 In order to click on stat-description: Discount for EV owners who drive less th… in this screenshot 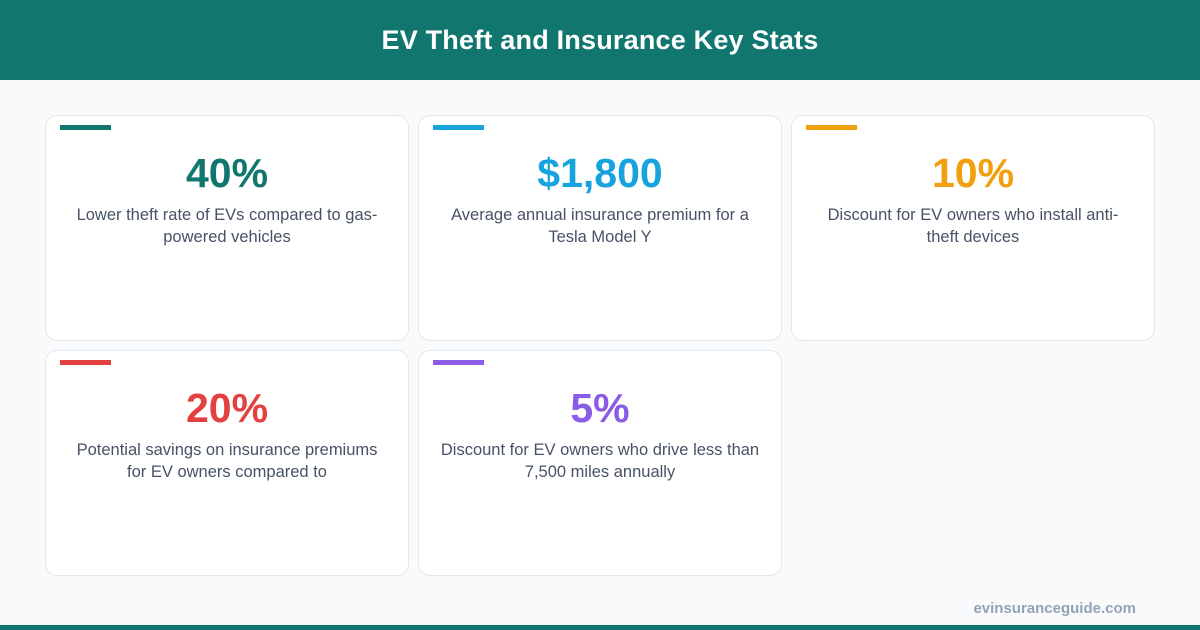, I will do `click(600, 461)`.